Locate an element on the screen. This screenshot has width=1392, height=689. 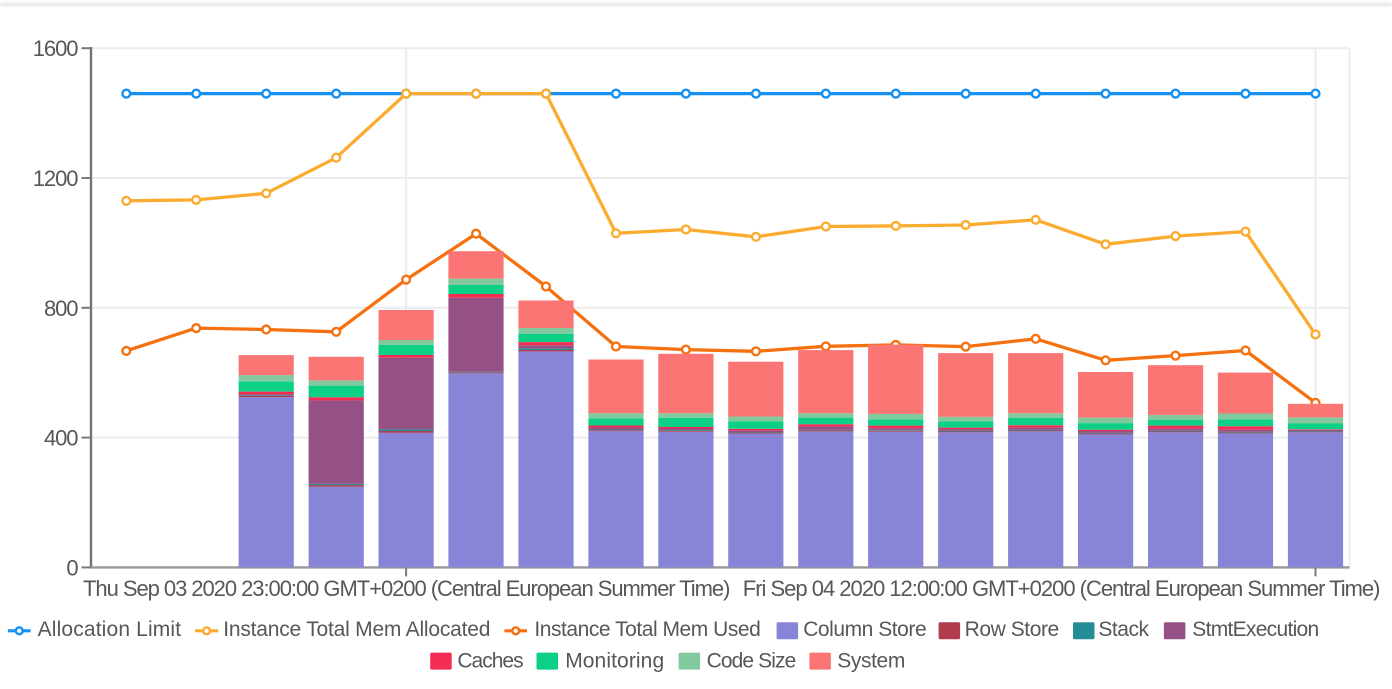
svg-text: Instance Total Mem Used is located at coordinates (647, 629).